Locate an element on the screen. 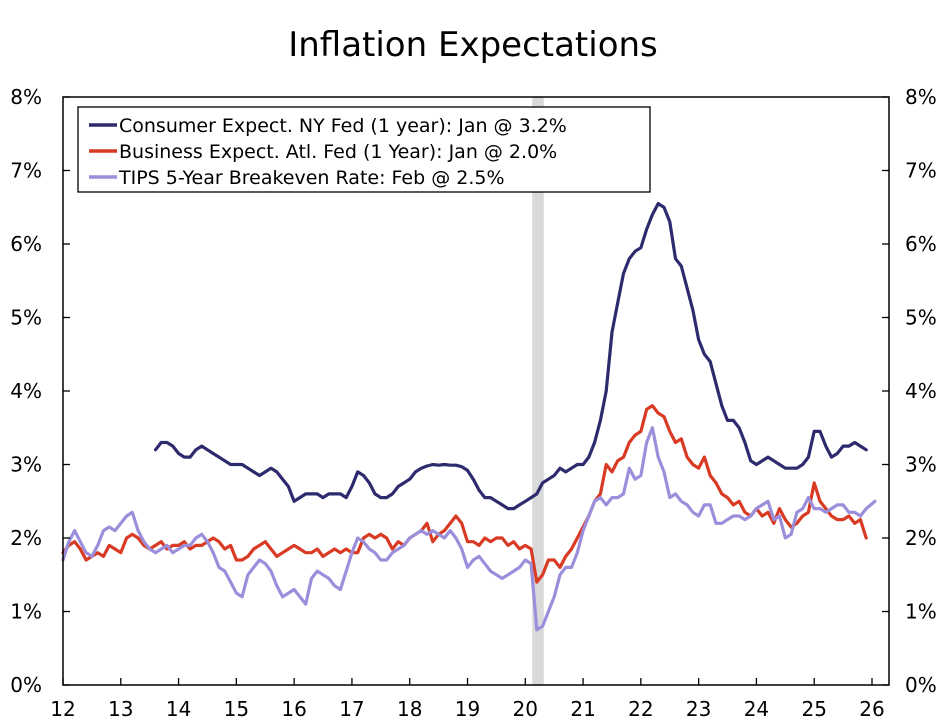 The height and width of the screenshot is (727, 947). y-tick-label-right: 5% is located at coordinates (921, 318).